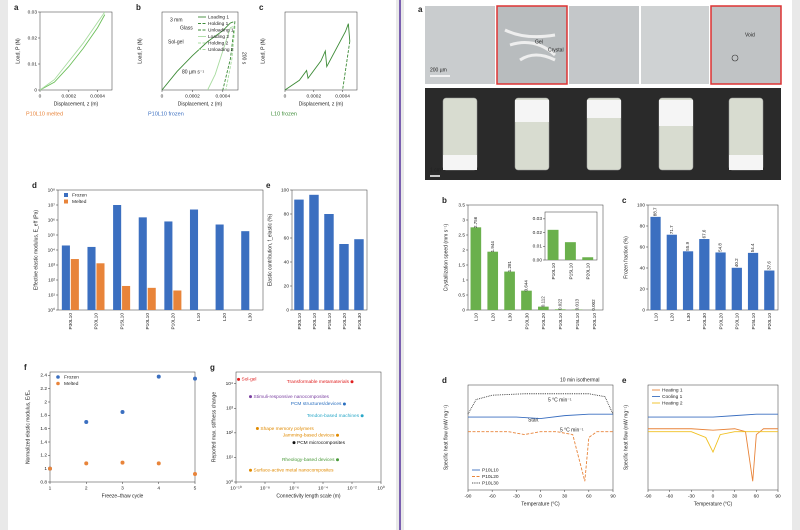 The height and width of the screenshot is (530, 800). Describe the element at coordinates (321, 443) in the screenshot. I see `point-label: PCM microcomposites` at that location.